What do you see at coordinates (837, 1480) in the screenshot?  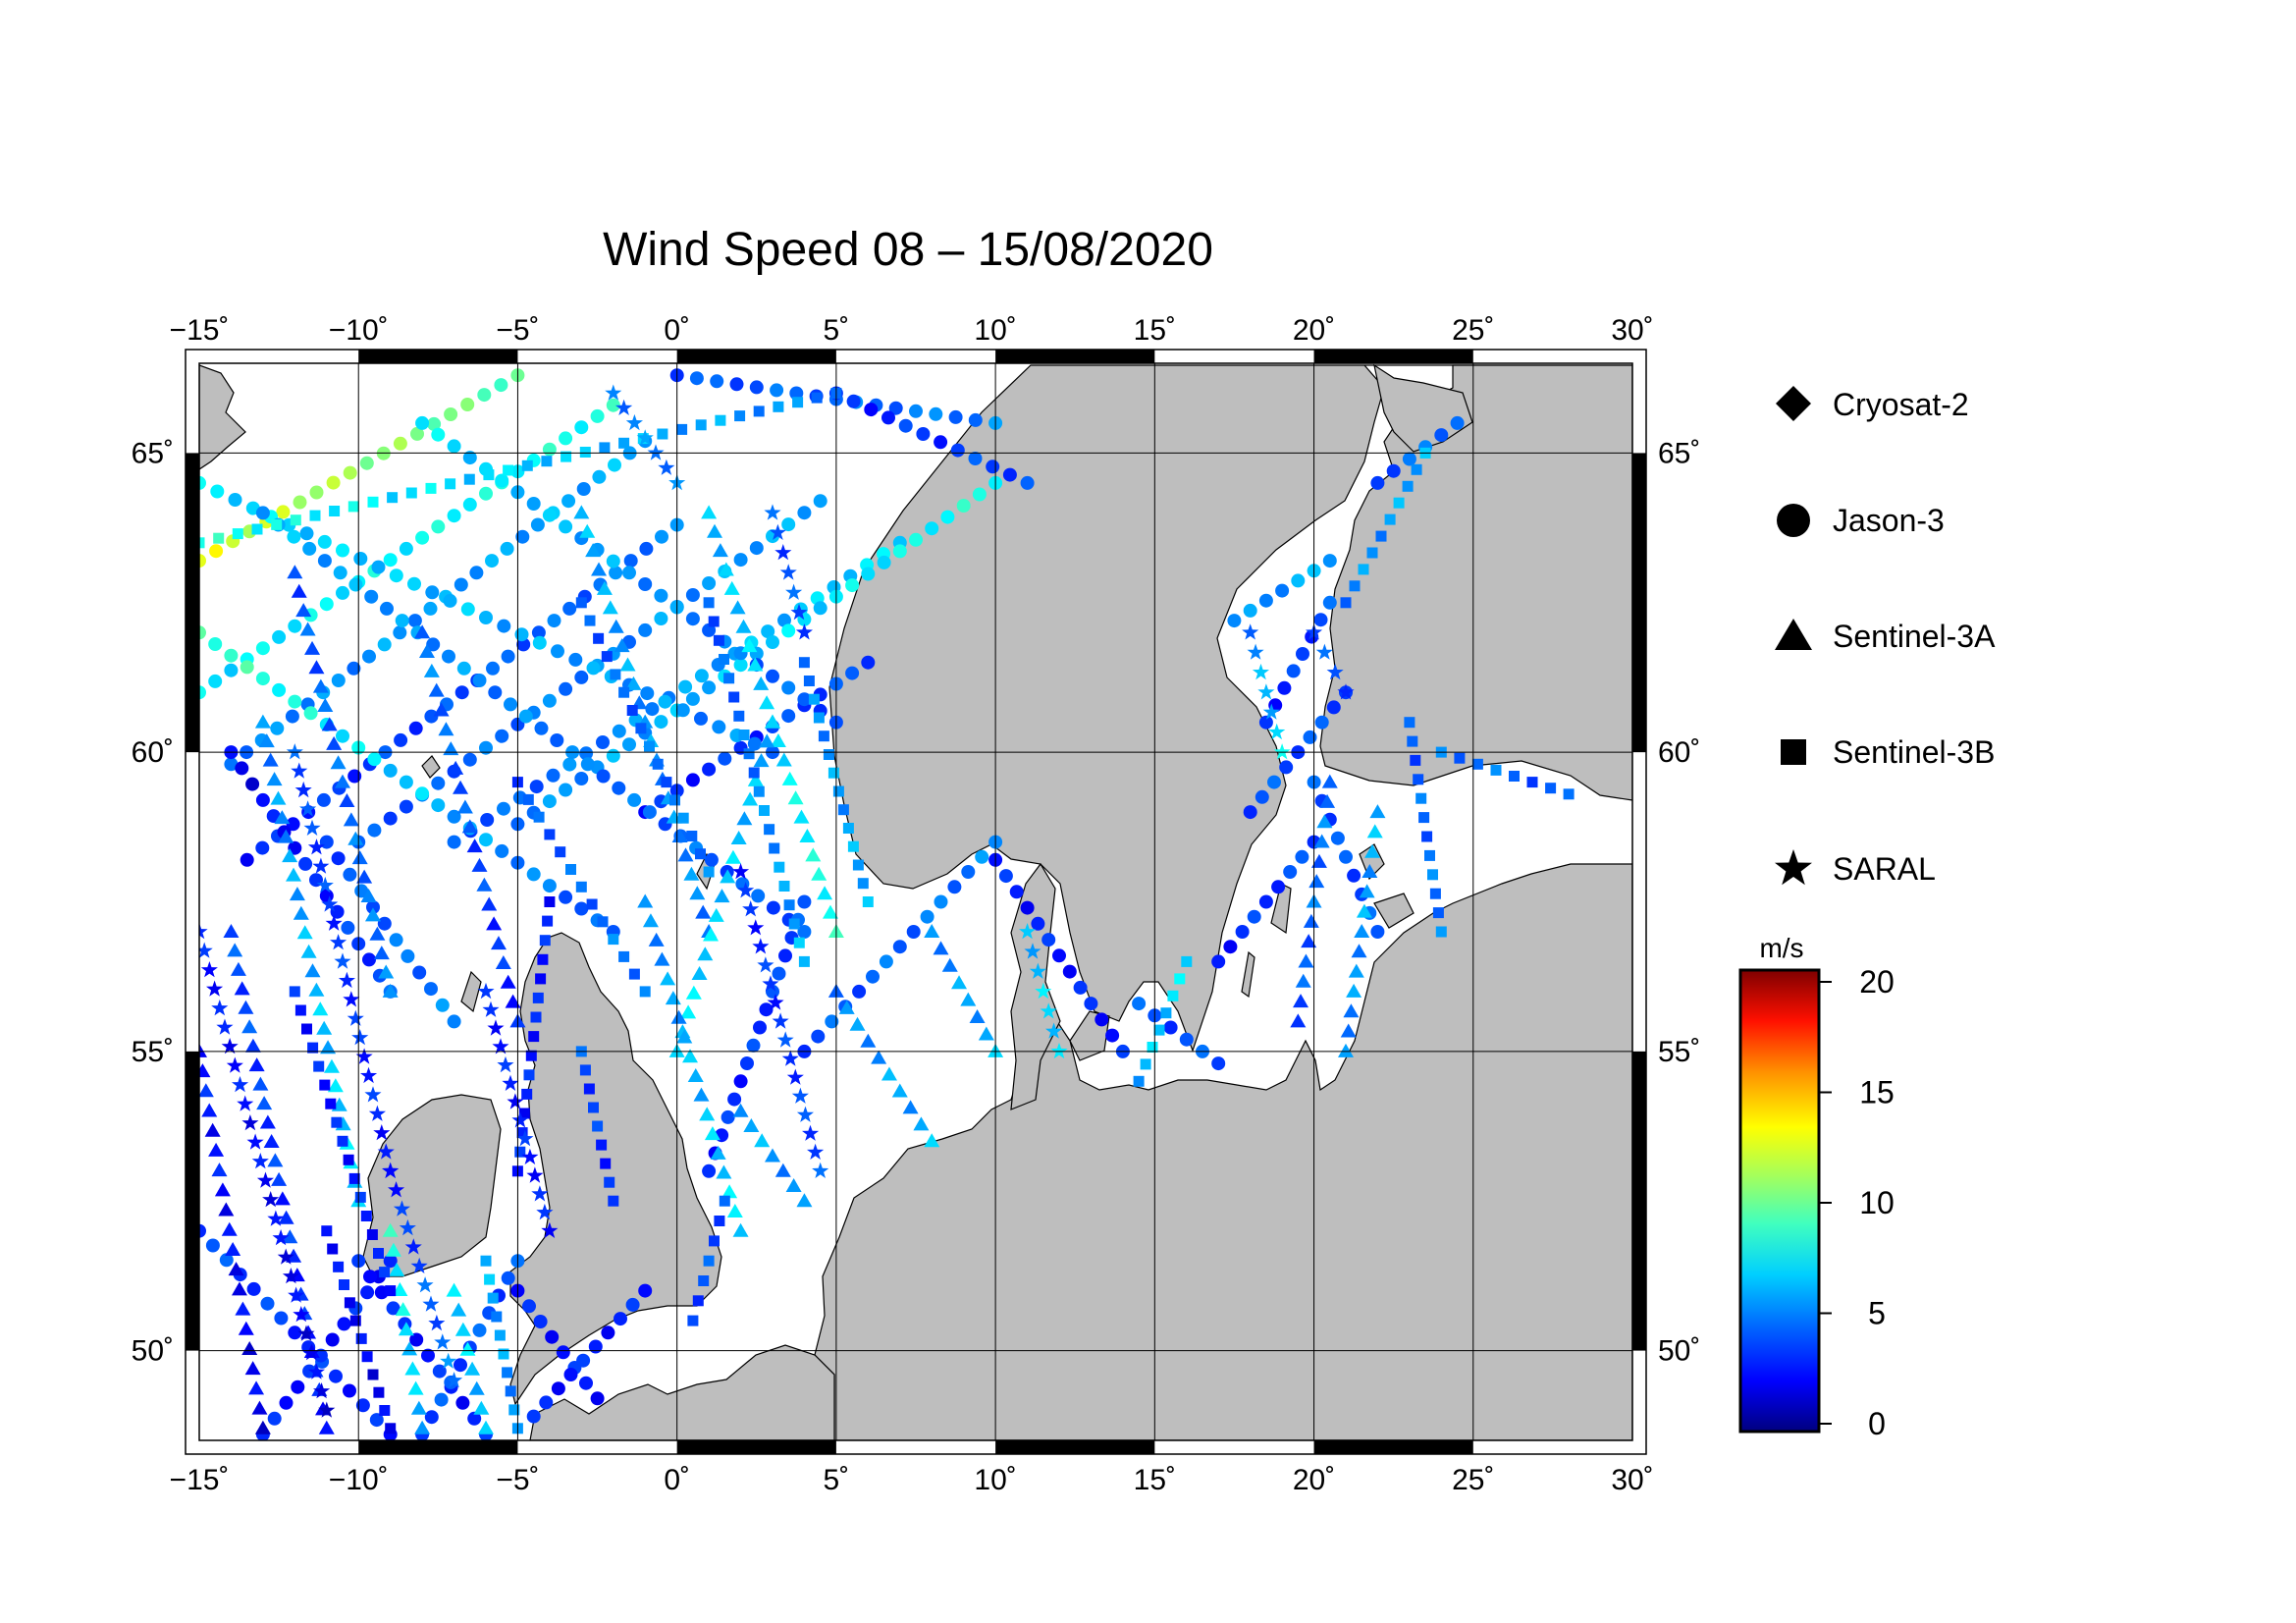 I see `longitude-label: 5˚` at bounding box center [837, 1480].